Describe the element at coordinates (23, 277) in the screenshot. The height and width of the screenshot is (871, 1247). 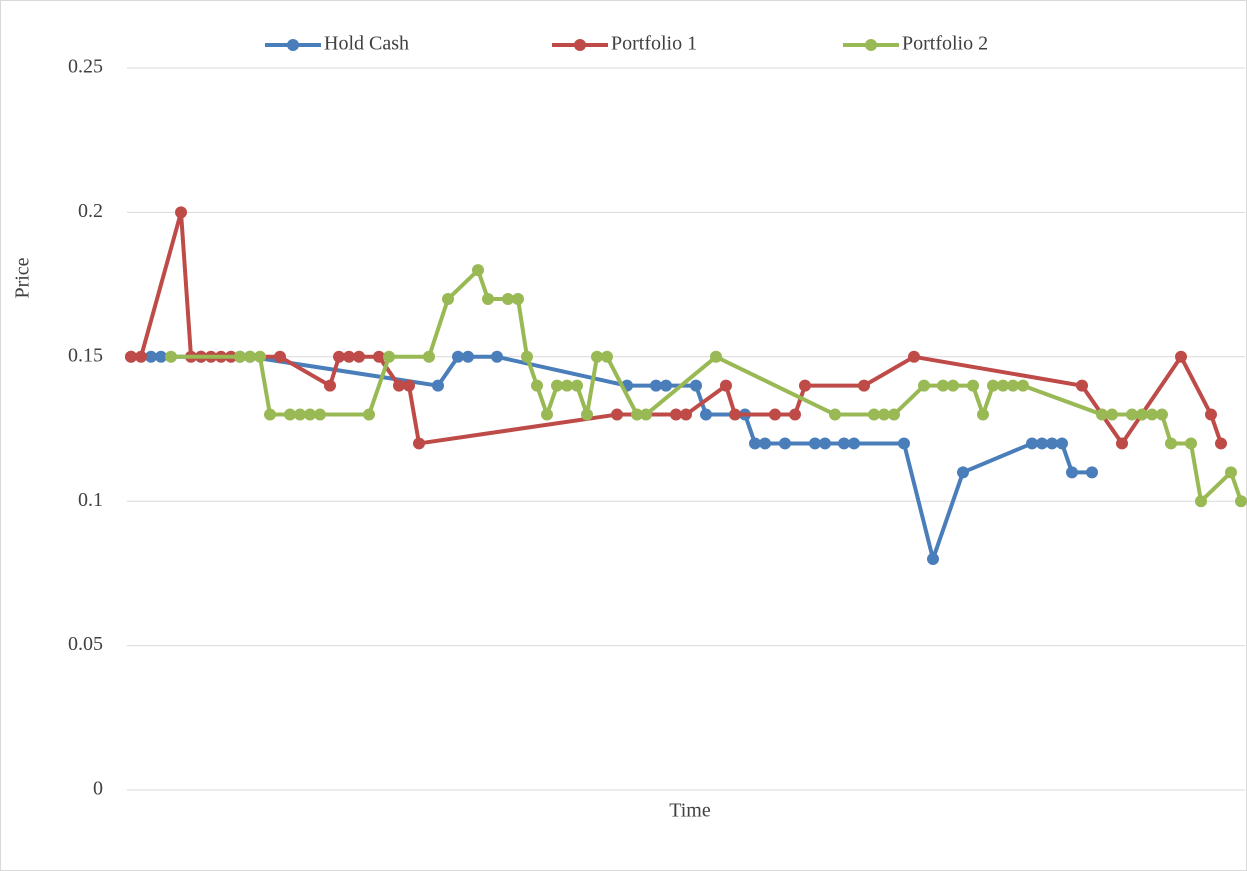
I see `y-axis-label: Price` at that location.